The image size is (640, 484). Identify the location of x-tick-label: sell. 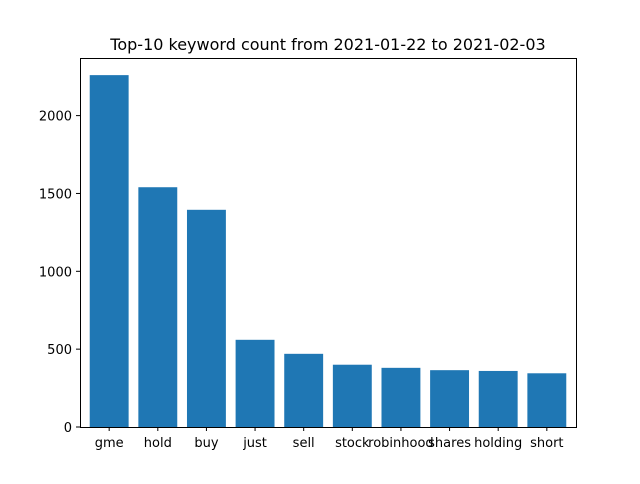
(304, 443).